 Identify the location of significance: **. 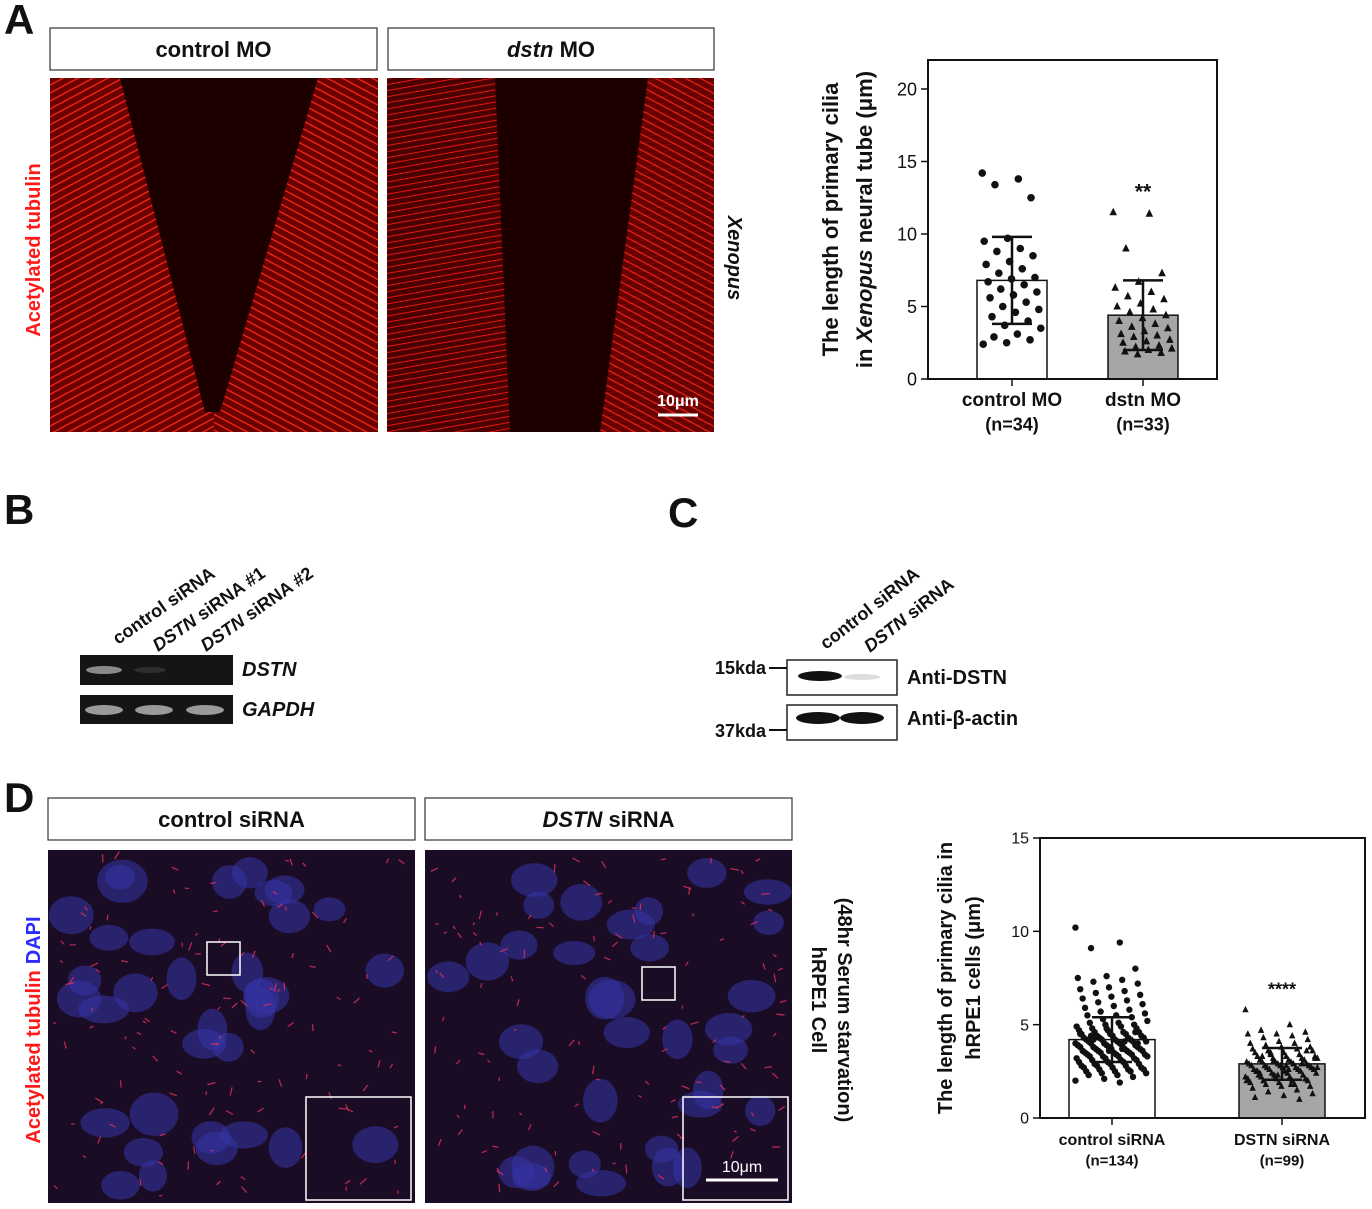
(1143, 191).